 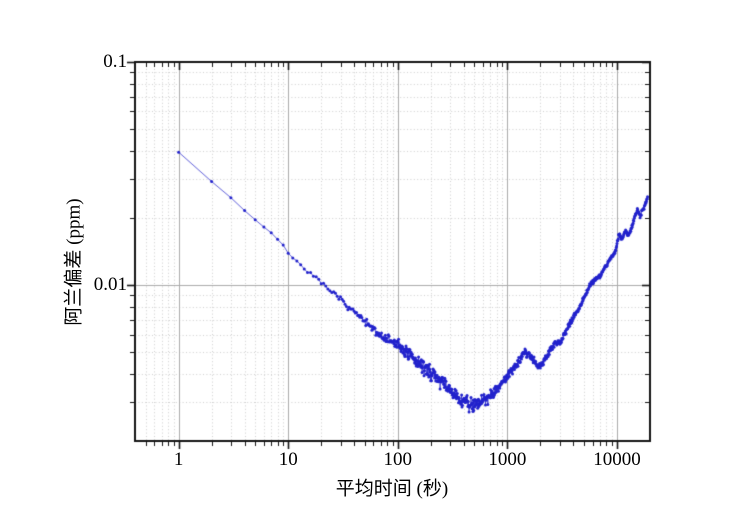 What do you see at coordinates (115, 61) in the screenshot?
I see `y-tick-label: 0.1` at bounding box center [115, 61].